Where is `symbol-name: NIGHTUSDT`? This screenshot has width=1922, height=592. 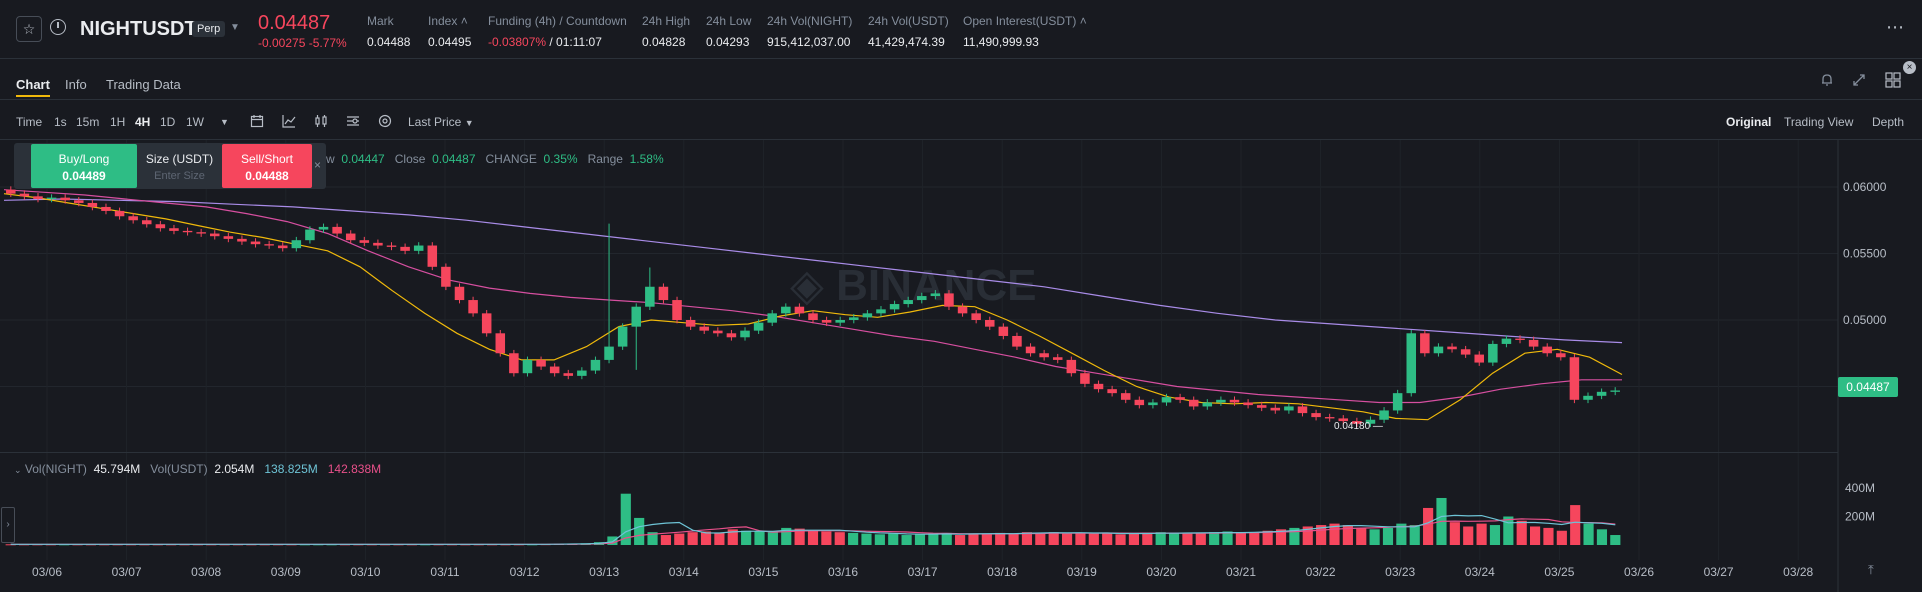 symbol-name: NIGHTUSDT is located at coordinates (138, 29).